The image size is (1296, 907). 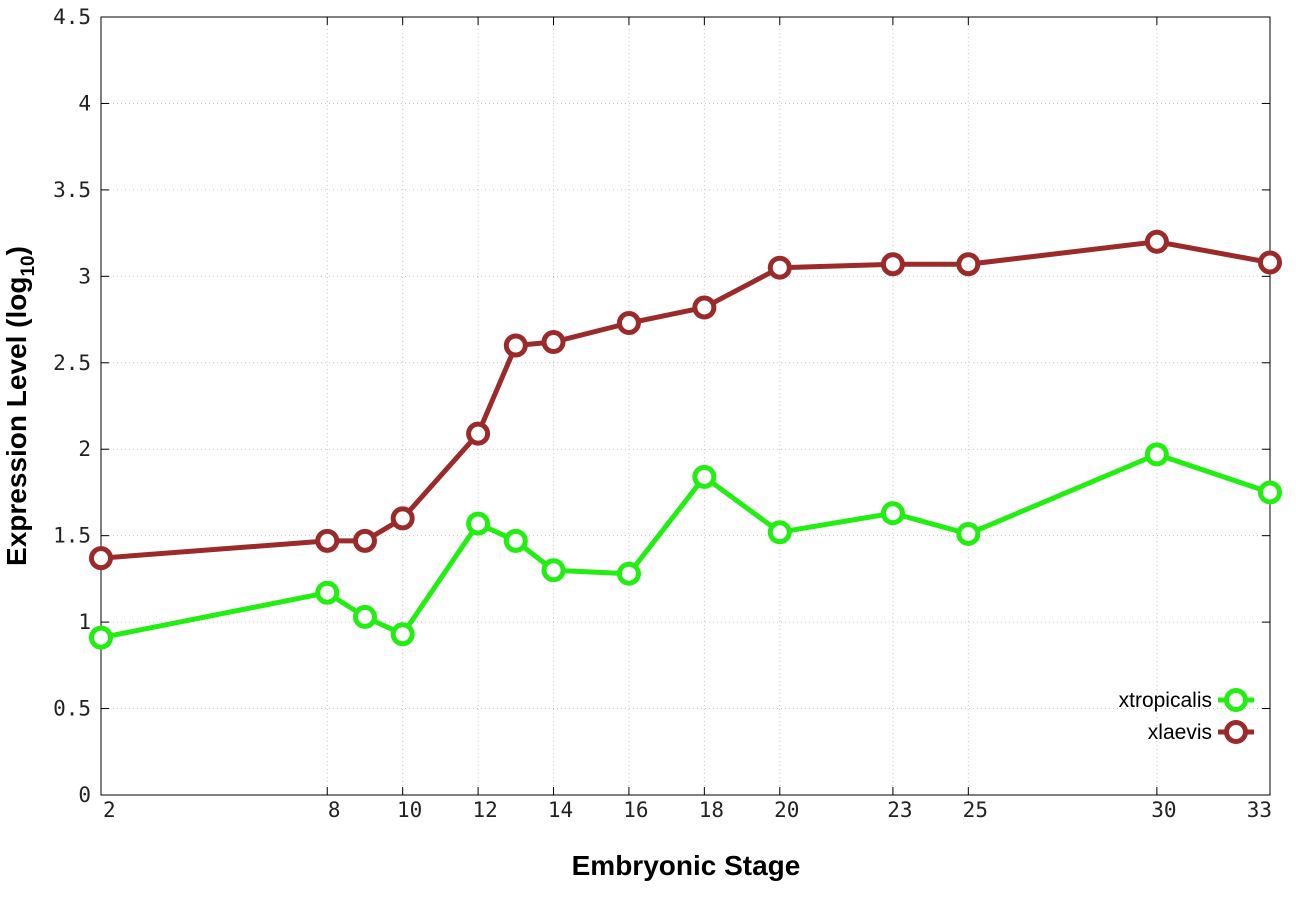 What do you see at coordinates (72, 363) in the screenshot?
I see `y-tick-label: 2.5` at bounding box center [72, 363].